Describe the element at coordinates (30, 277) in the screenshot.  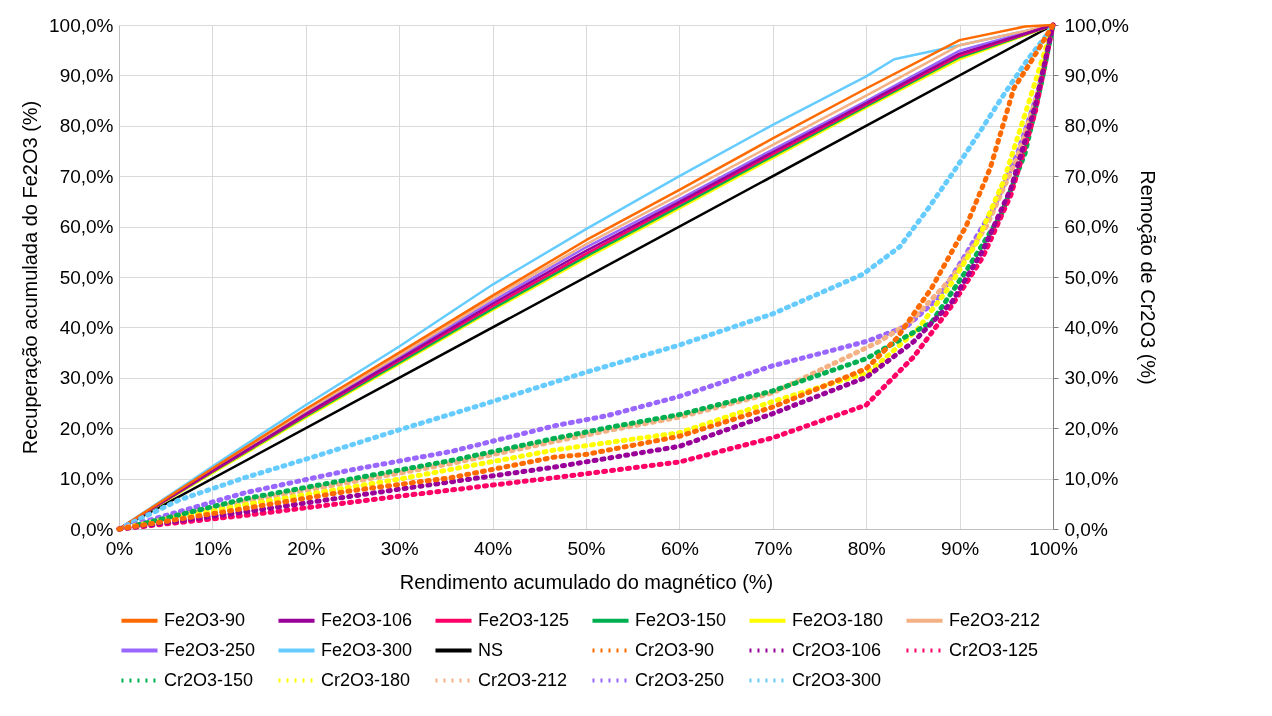
I see `y-axis-title: Recuperação acumulada do Fe2O3 (%)` at that location.